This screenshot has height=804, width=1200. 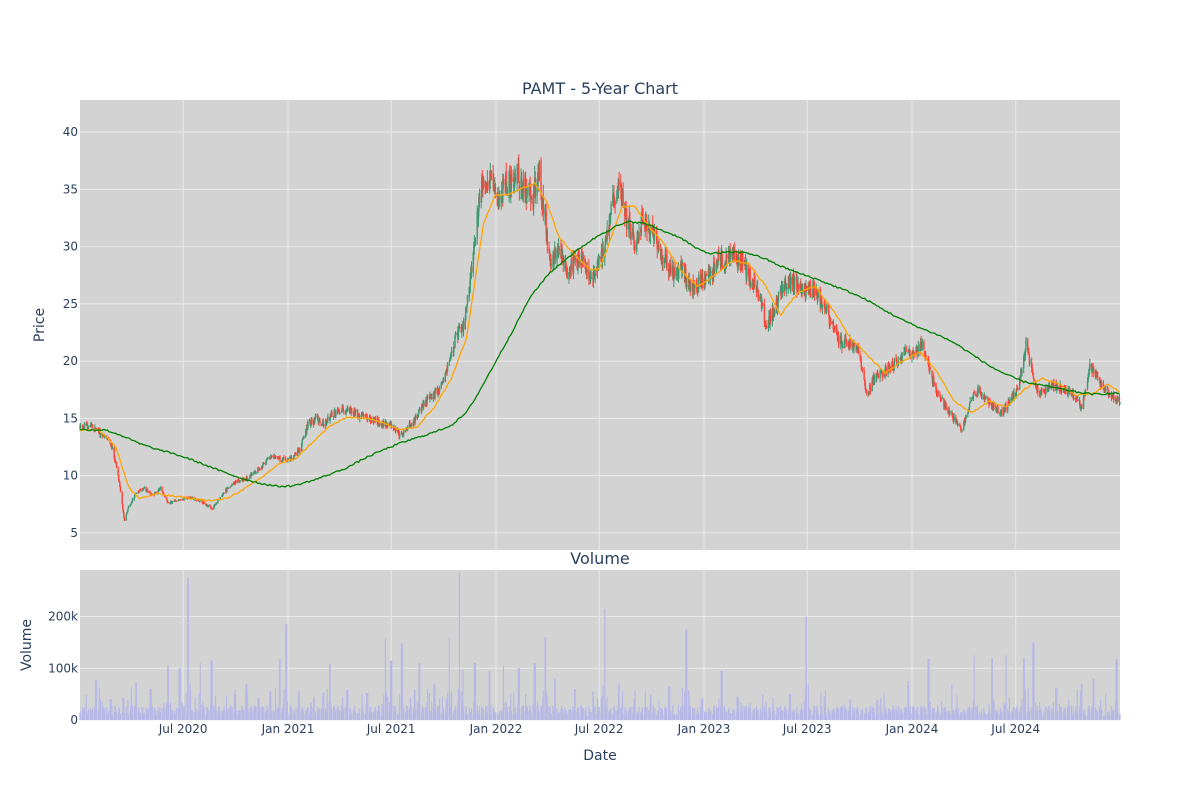 I want to click on date-axis-title: Date, so click(x=599, y=756).